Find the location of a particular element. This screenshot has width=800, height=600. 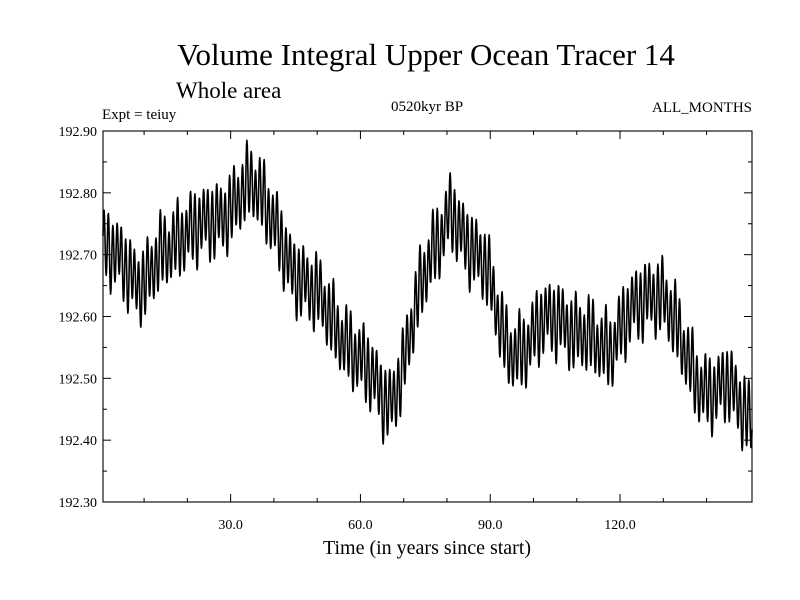

chart-subtitle: Whole area is located at coordinates (228, 90).